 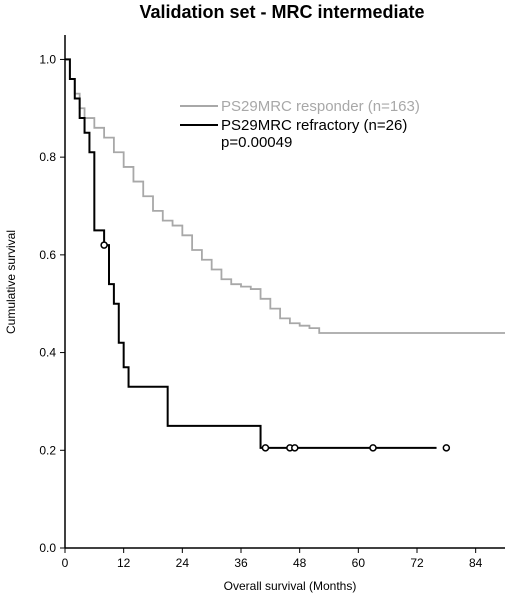 What do you see at coordinates (320, 106) in the screenshot?
I see `legend-label-responder: PS29MRC responder (n=163)` at bounding box center [320, 106].